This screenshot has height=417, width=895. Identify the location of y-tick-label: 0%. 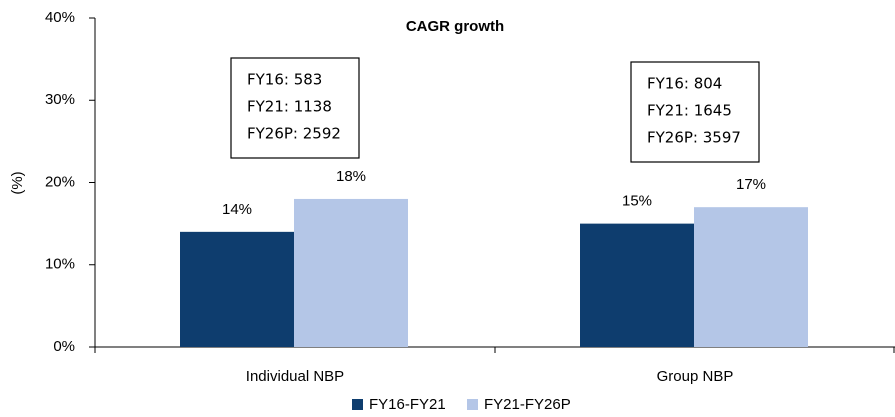
(64, 346).